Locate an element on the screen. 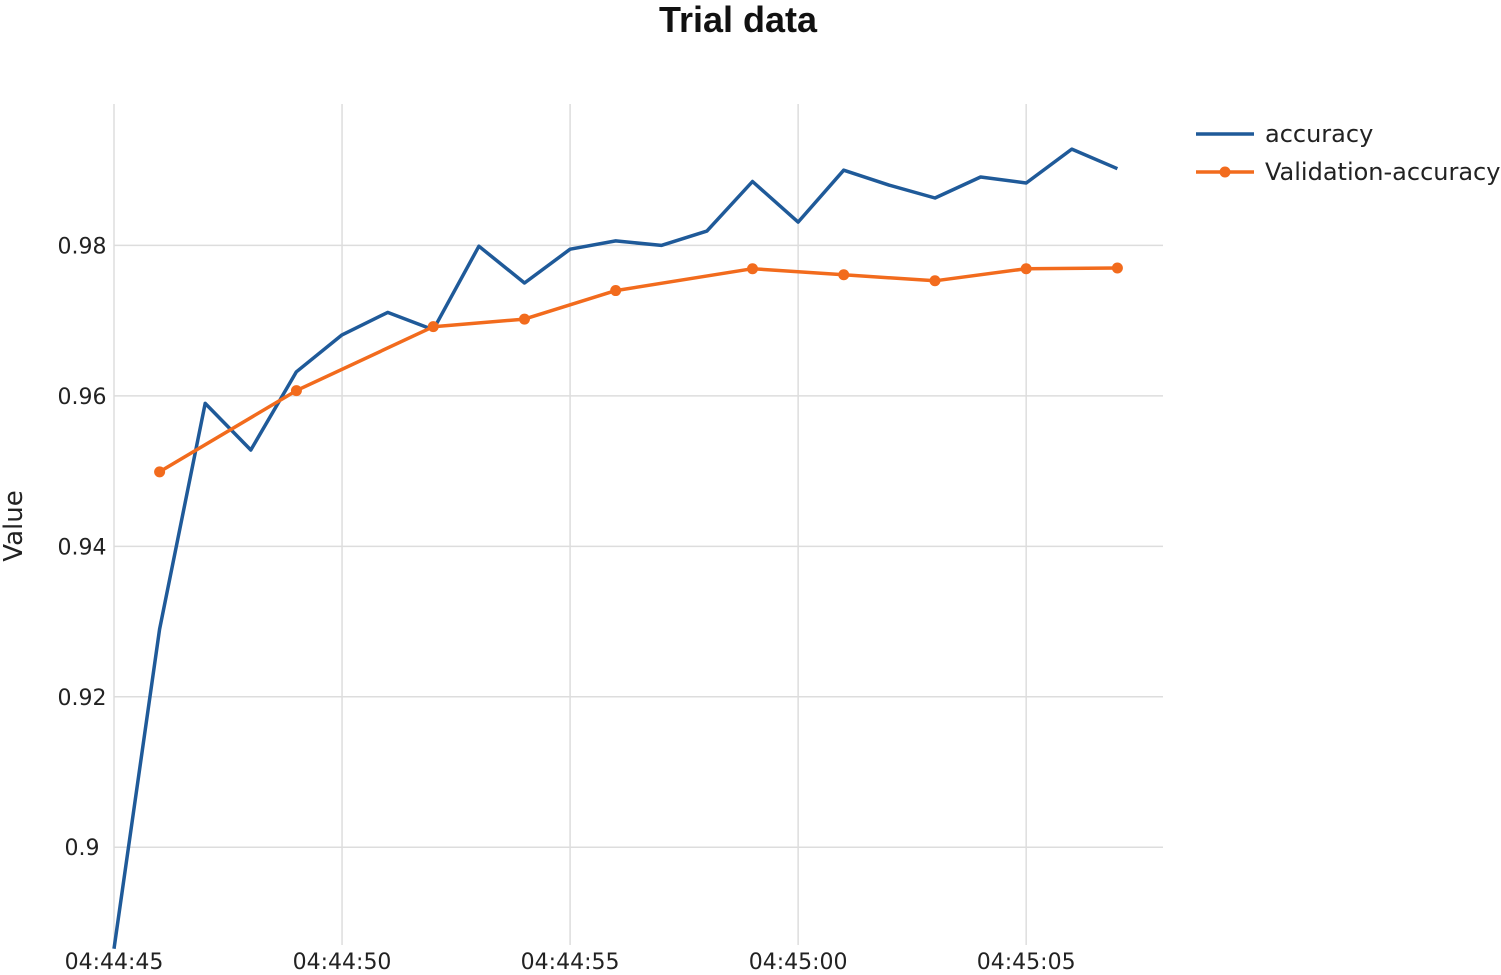 Image resolution: width=1501 pixels, height=975 pixels. x-tick-label: 04:44:50 is located at coordinates (342, 960).